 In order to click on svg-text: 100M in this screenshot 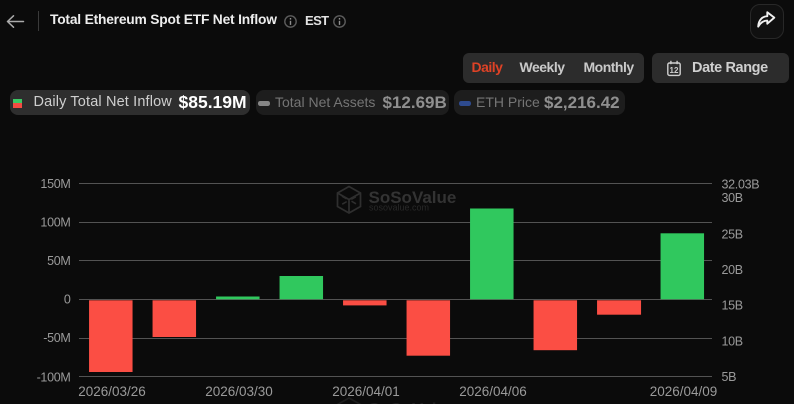, I will do `click(55, 223)`.